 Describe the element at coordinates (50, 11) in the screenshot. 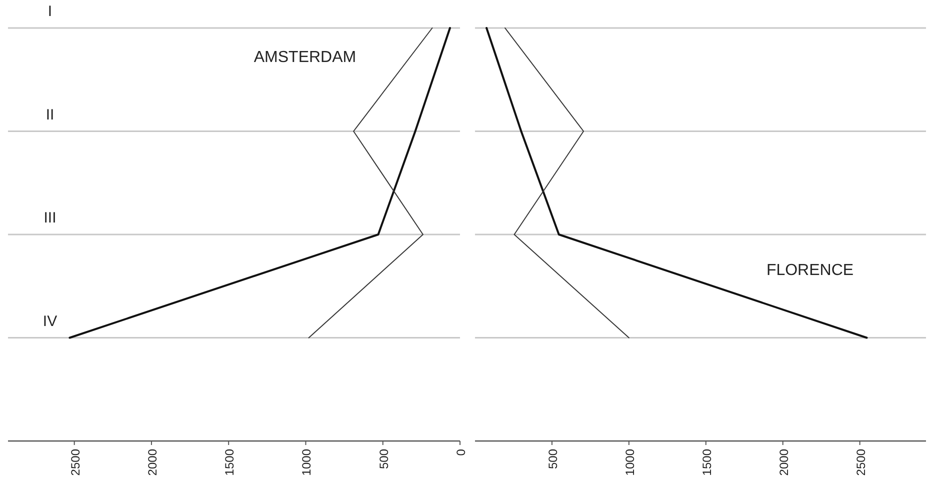

I see `y-tick-label: I` at that location.